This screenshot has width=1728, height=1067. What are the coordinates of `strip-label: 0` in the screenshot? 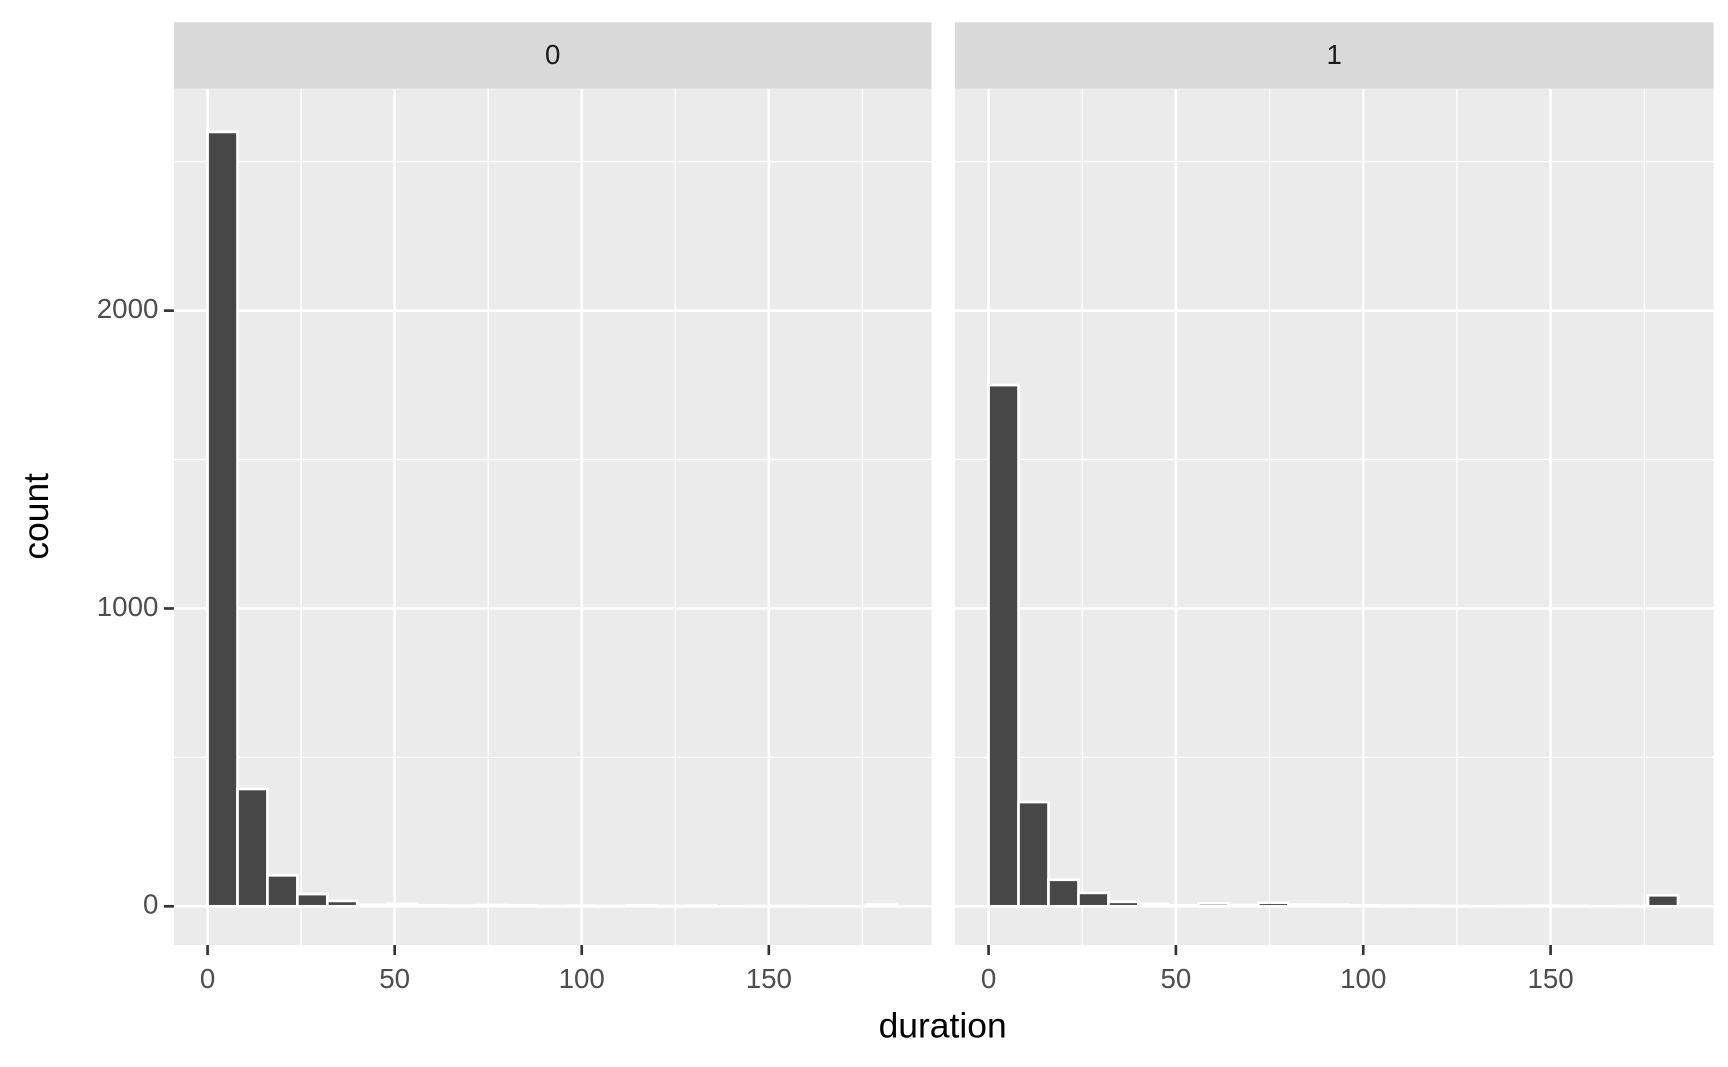 It's located at (552, 54).